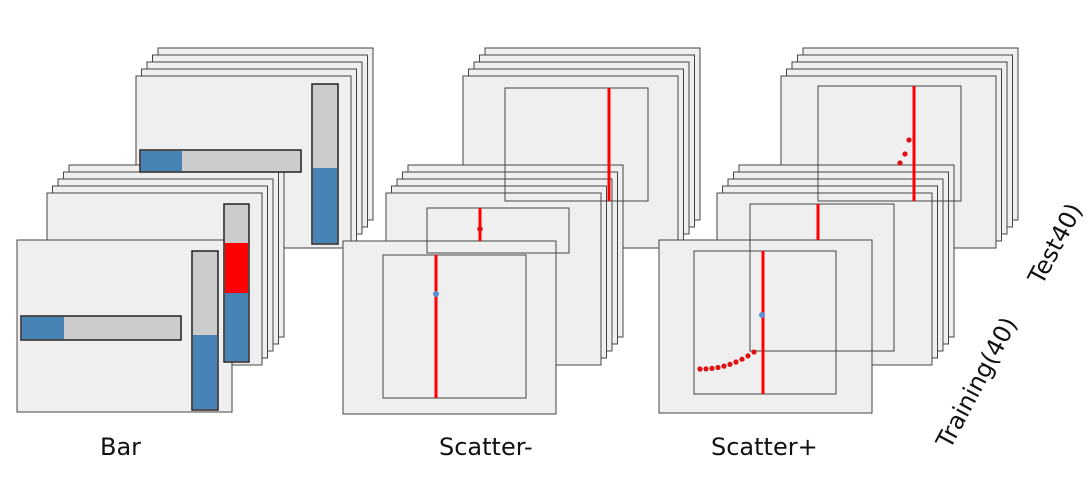 This screenshot has height=500, width=1090. I want to click on scatter-minus-test-content, so click(576, 144).